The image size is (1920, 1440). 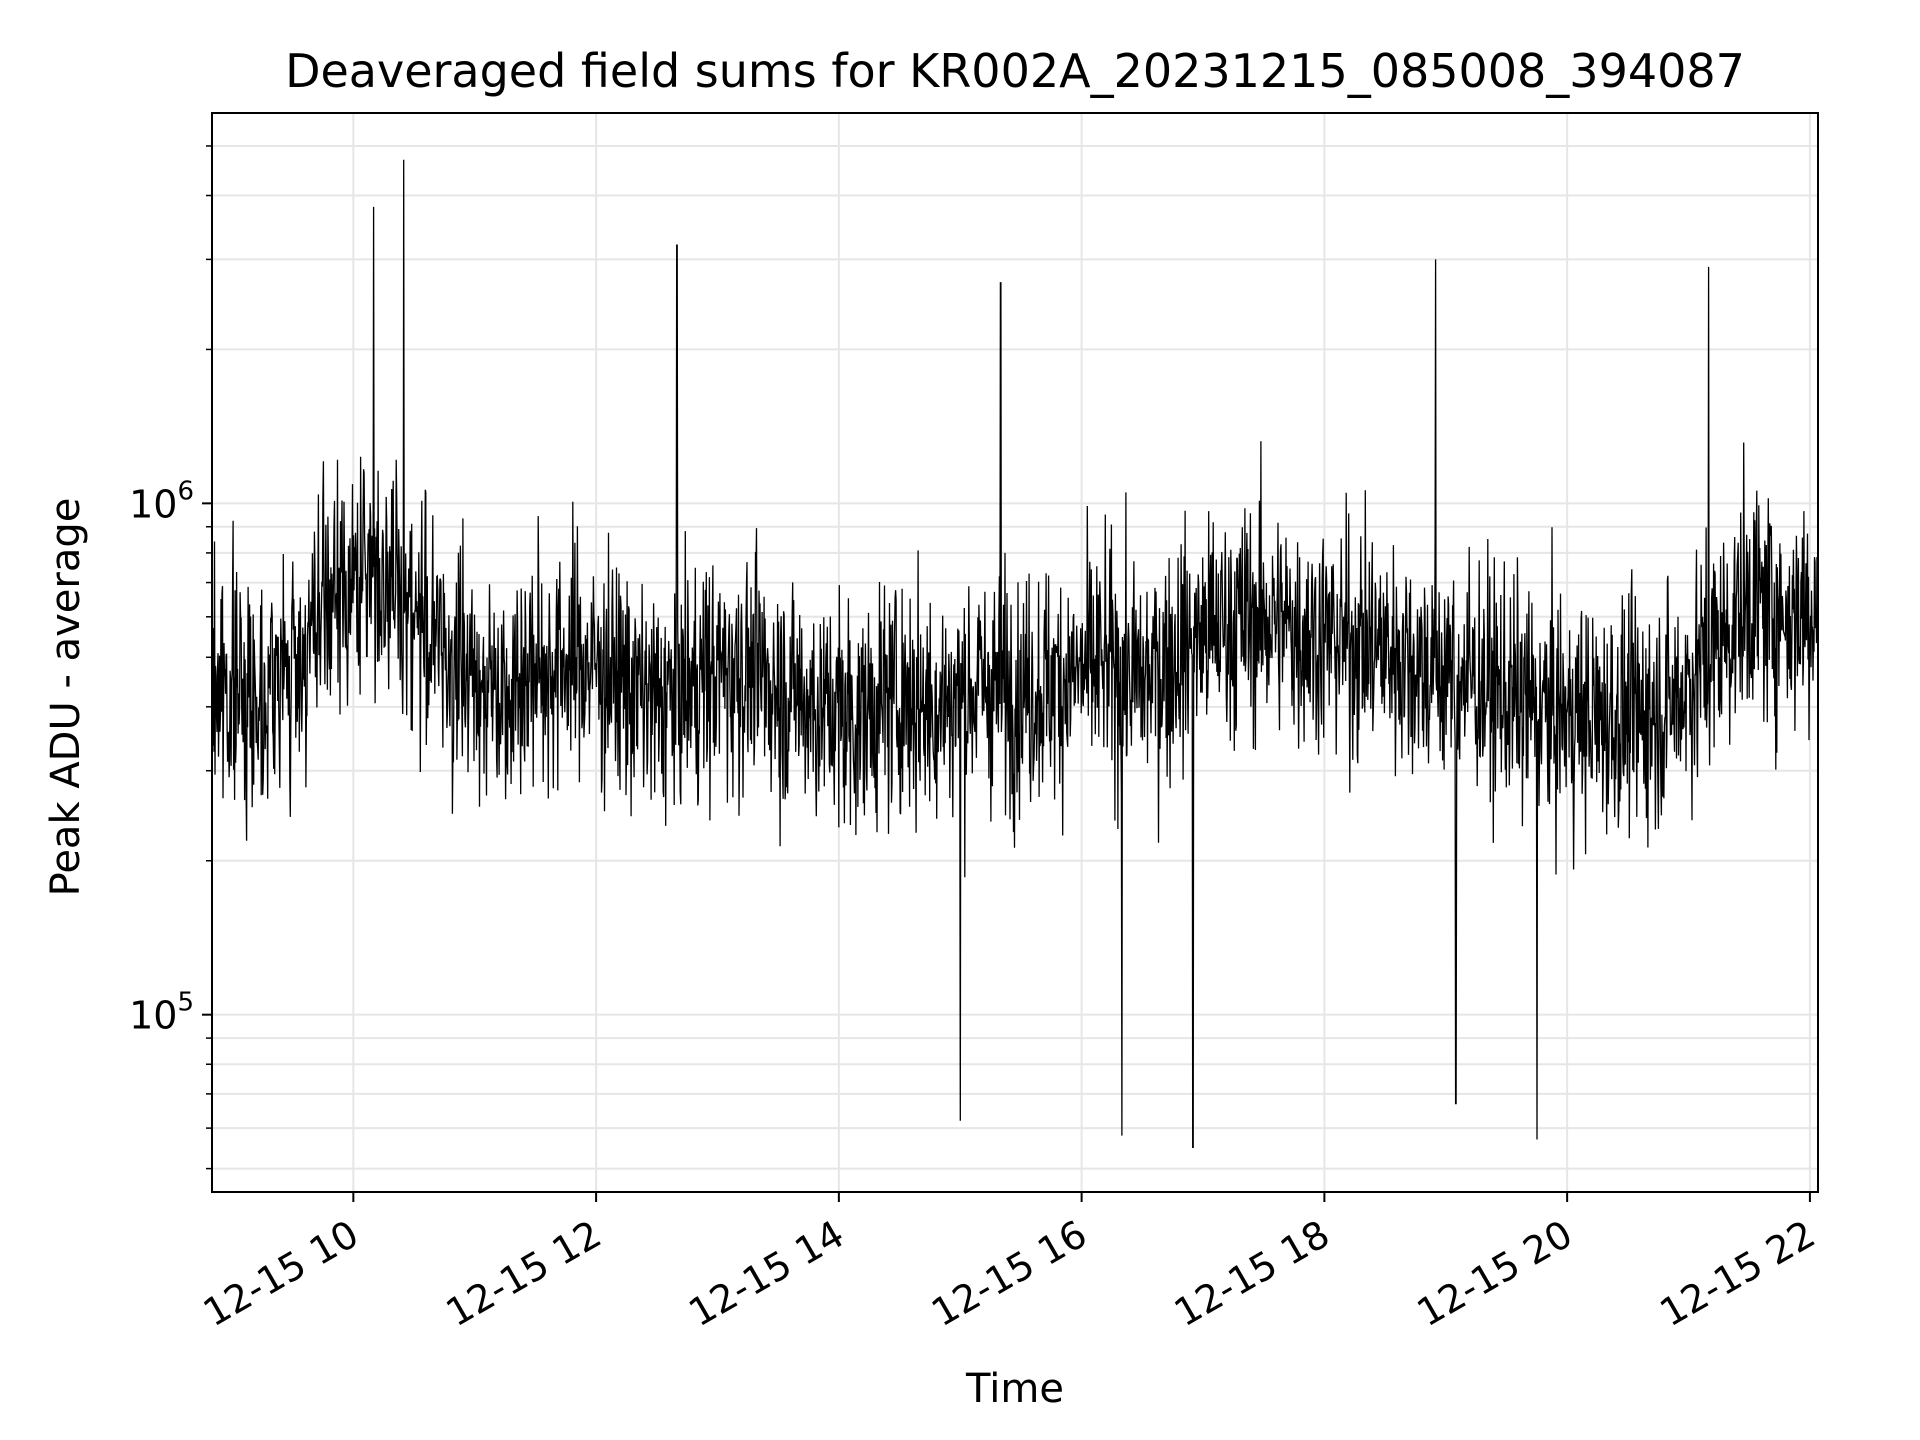 I want to click on y-tick-label: 10⁶, so click(x=161, y=501).